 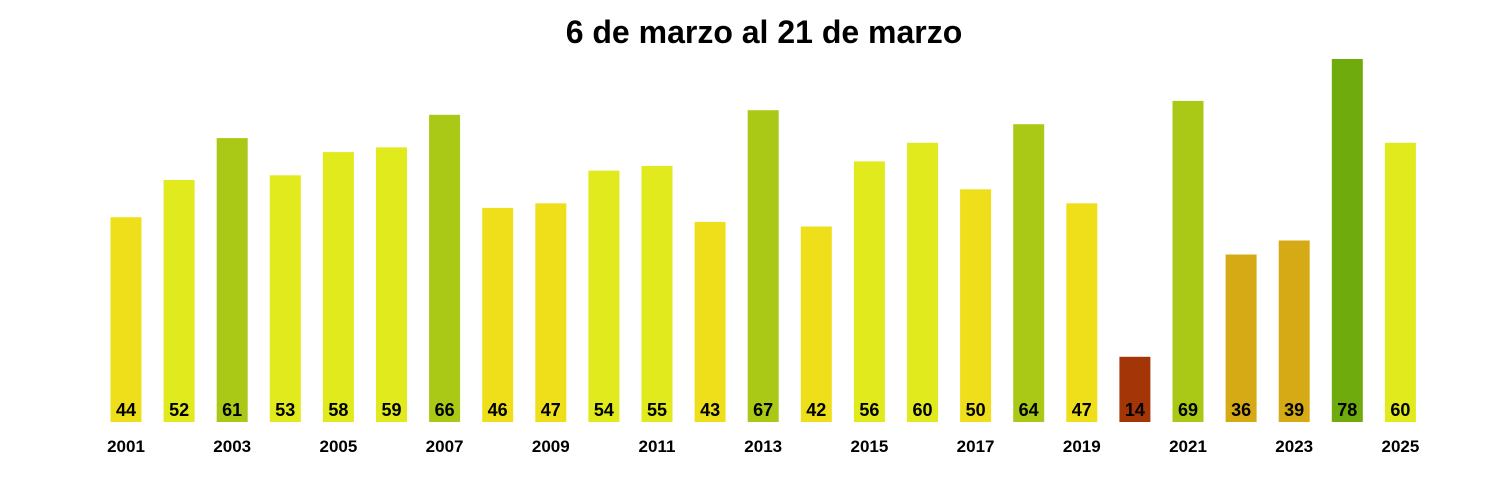 What do you see at coordinates (338, 410) in the screenshot?
I see `value-label-2005: 58` at bounding box center [338, 410].